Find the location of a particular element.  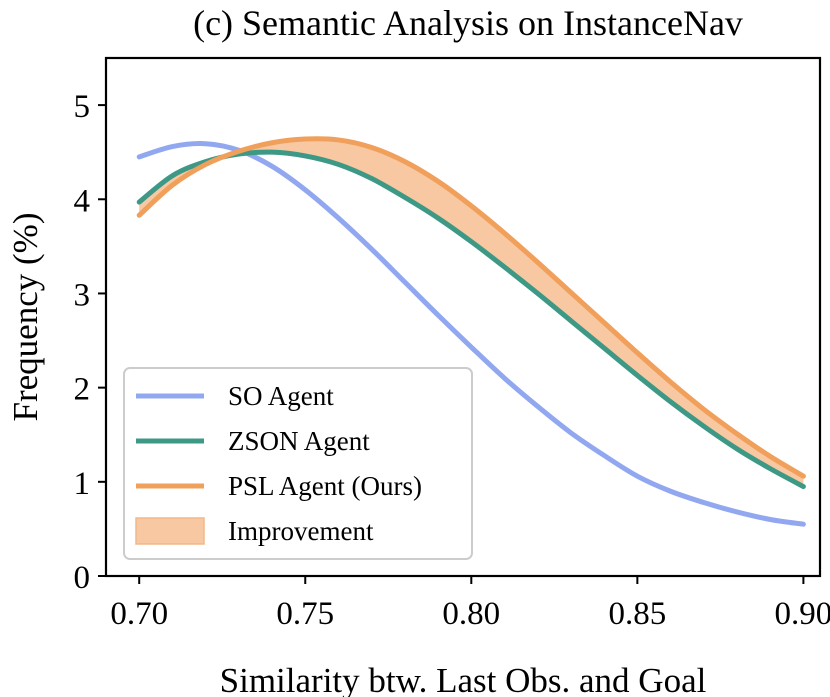

chart-title: (c) Semantic Analysis on InstanceNav is located at coordinates (468, 23).